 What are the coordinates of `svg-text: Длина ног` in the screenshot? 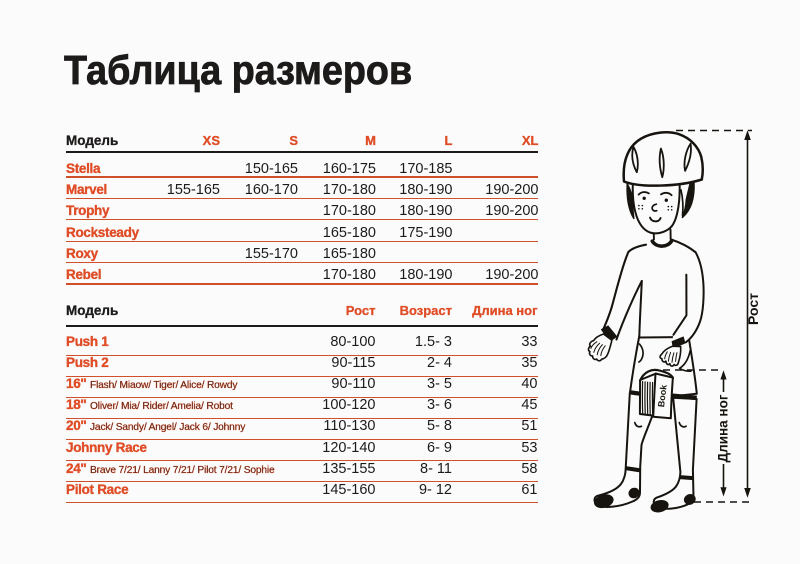 It's located at (722, 428).